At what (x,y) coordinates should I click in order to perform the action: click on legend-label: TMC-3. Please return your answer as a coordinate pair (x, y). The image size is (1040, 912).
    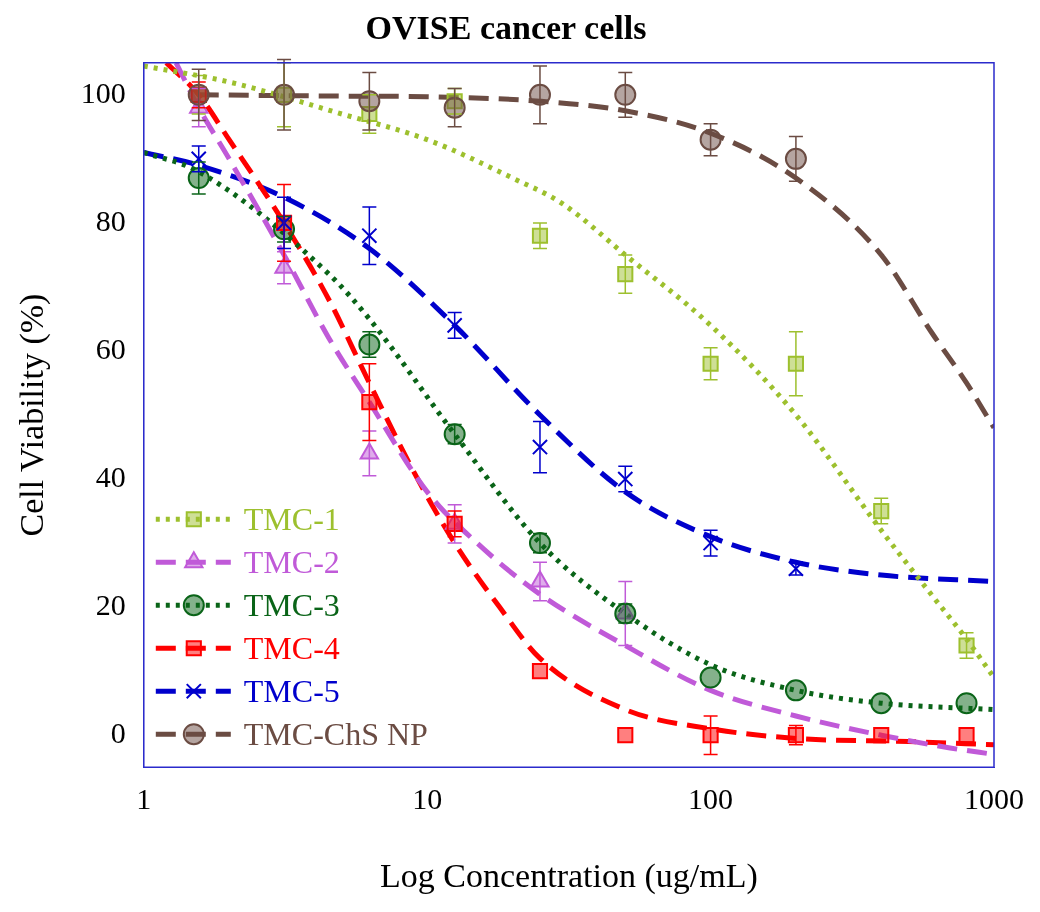
    Looking at the image, I should click on (291, 604).